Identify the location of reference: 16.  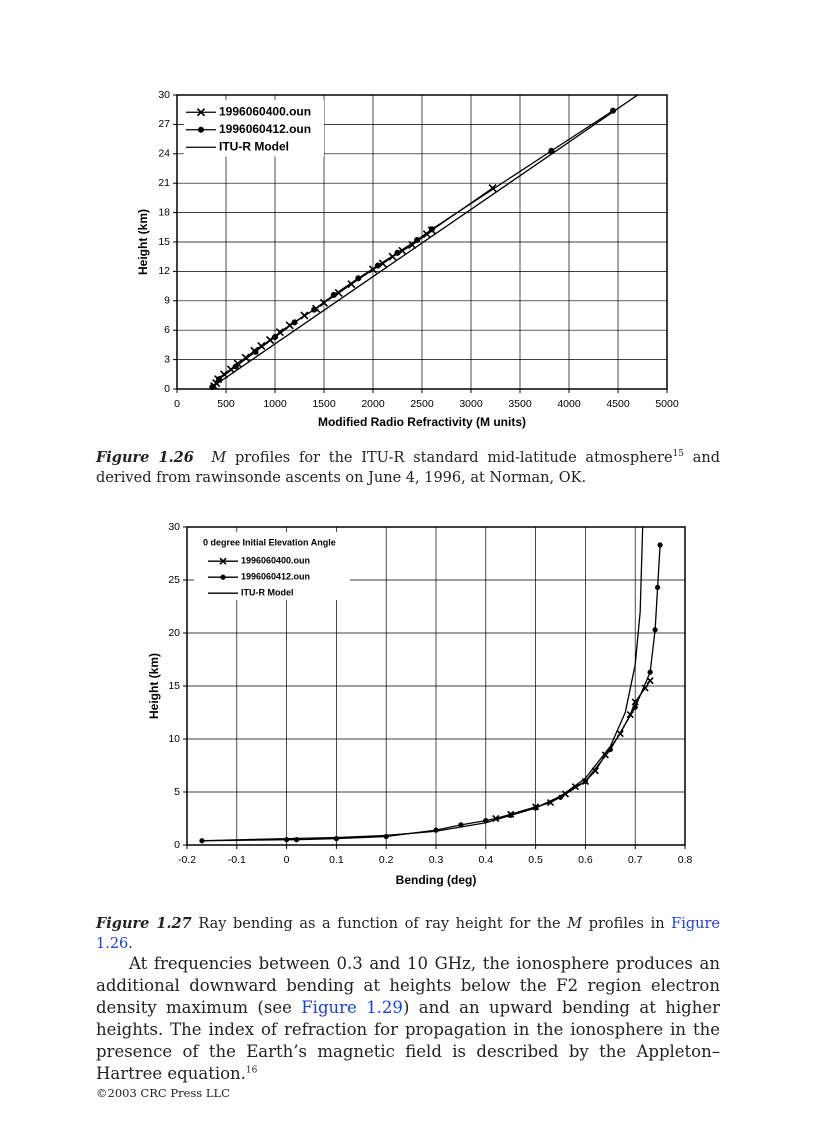
(251, 1070).